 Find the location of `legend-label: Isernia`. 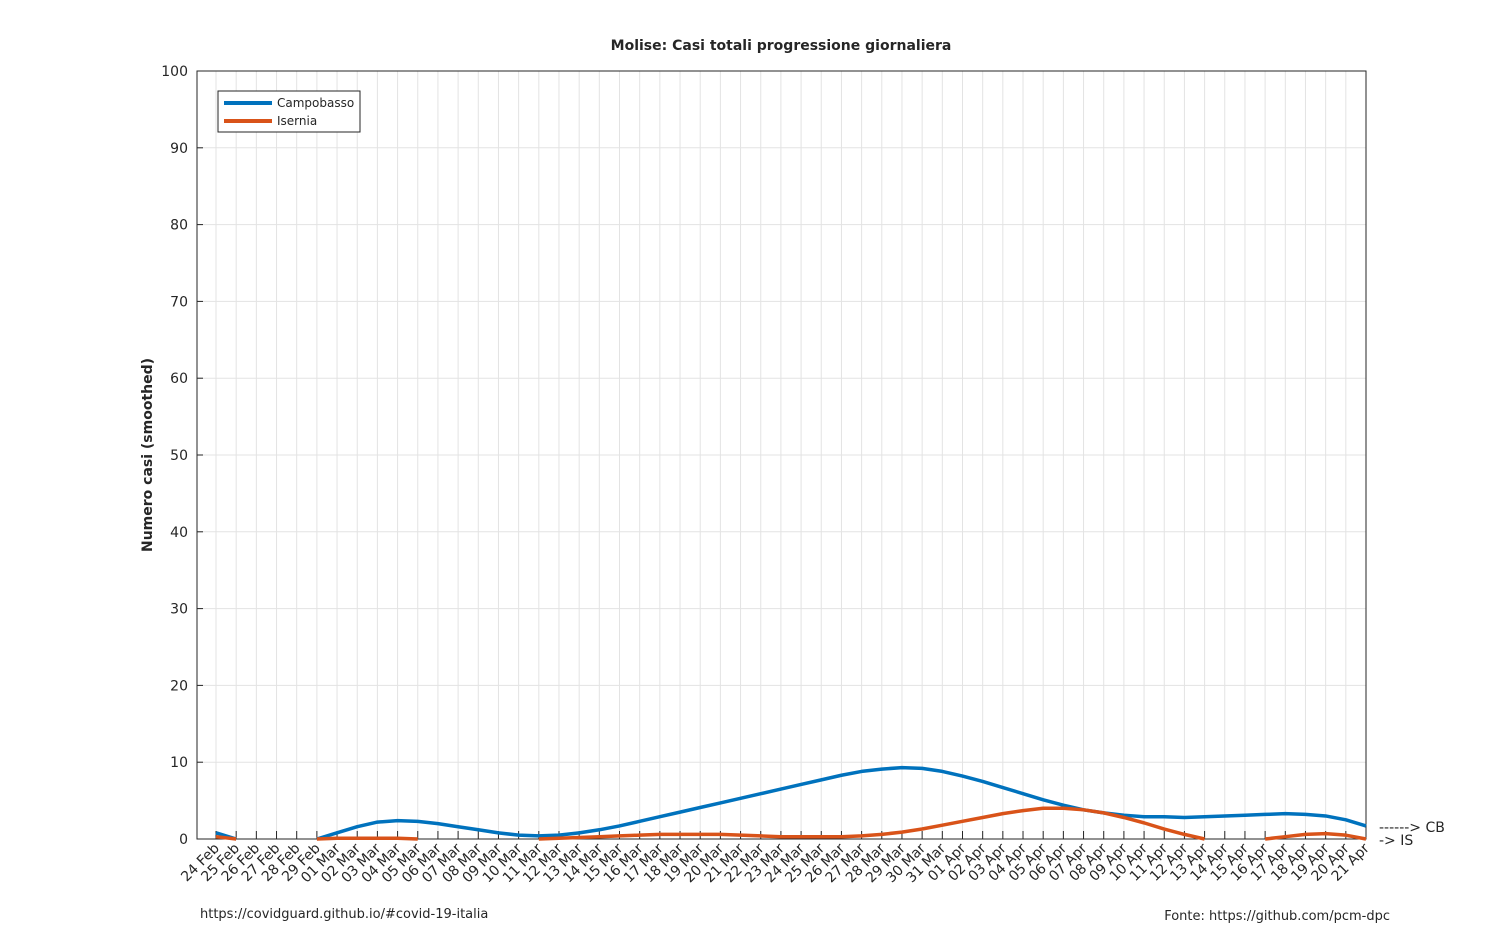

legend-label: Isernia is located at coordinates (297, 121).